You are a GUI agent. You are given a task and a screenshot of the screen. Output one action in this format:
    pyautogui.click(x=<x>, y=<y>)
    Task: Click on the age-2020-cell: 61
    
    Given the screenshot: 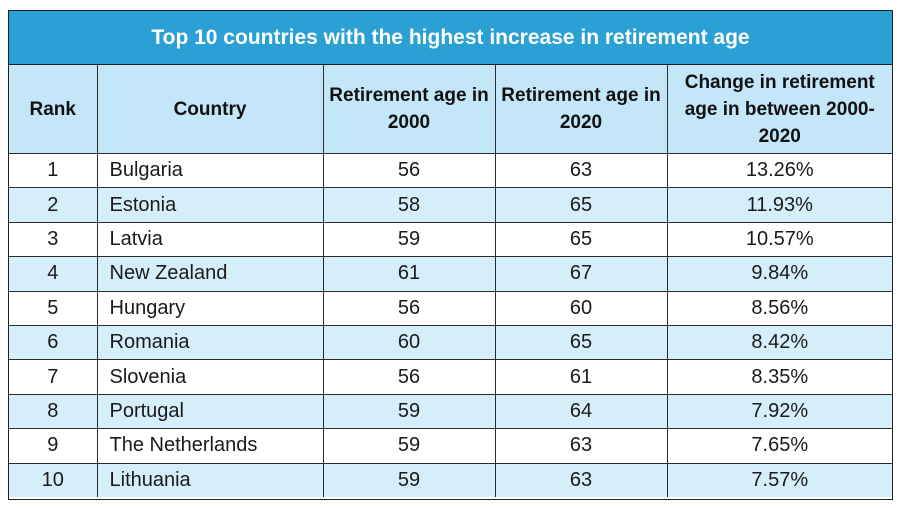 What is the action you would take?
    pyautogui.click(x=581, y=377)
    